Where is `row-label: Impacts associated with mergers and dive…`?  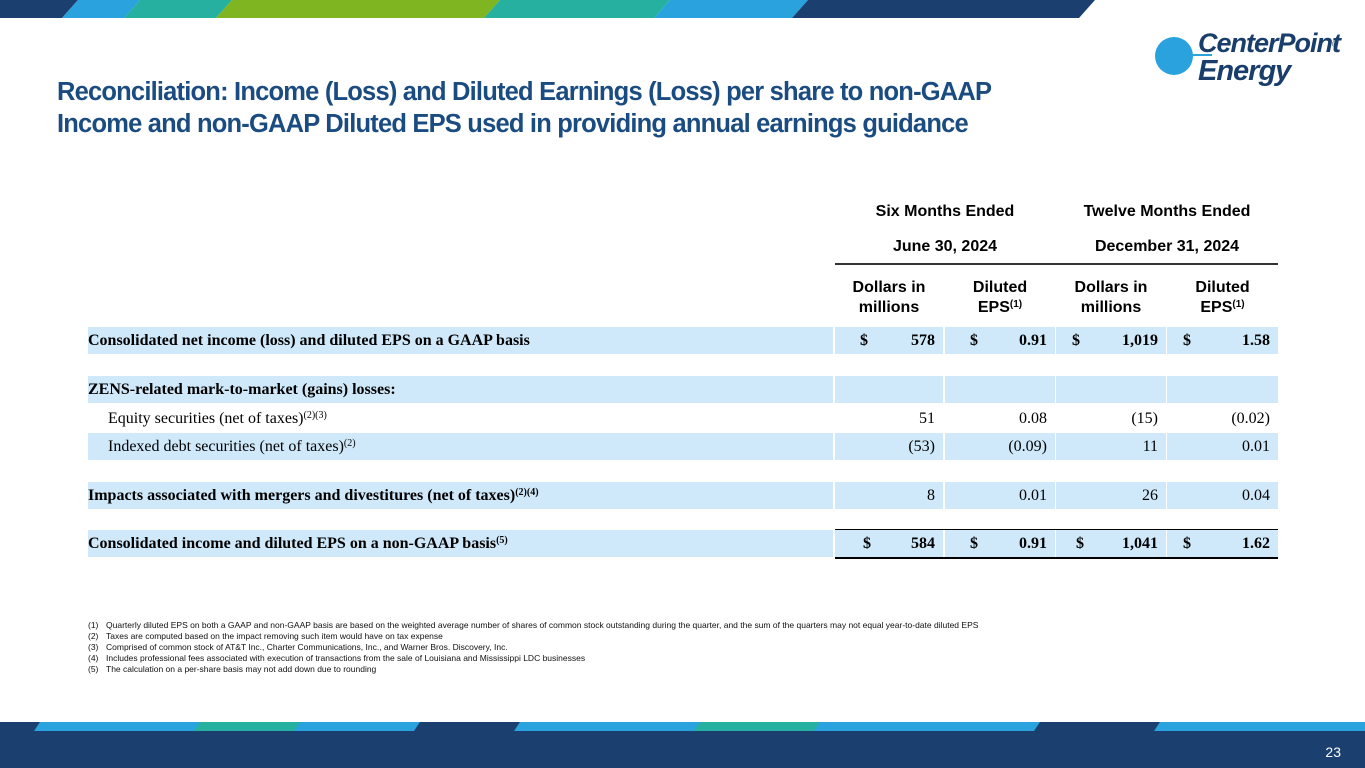 row-label: Impacts associated with mergers and dive… is located at coordinates (313, 495).